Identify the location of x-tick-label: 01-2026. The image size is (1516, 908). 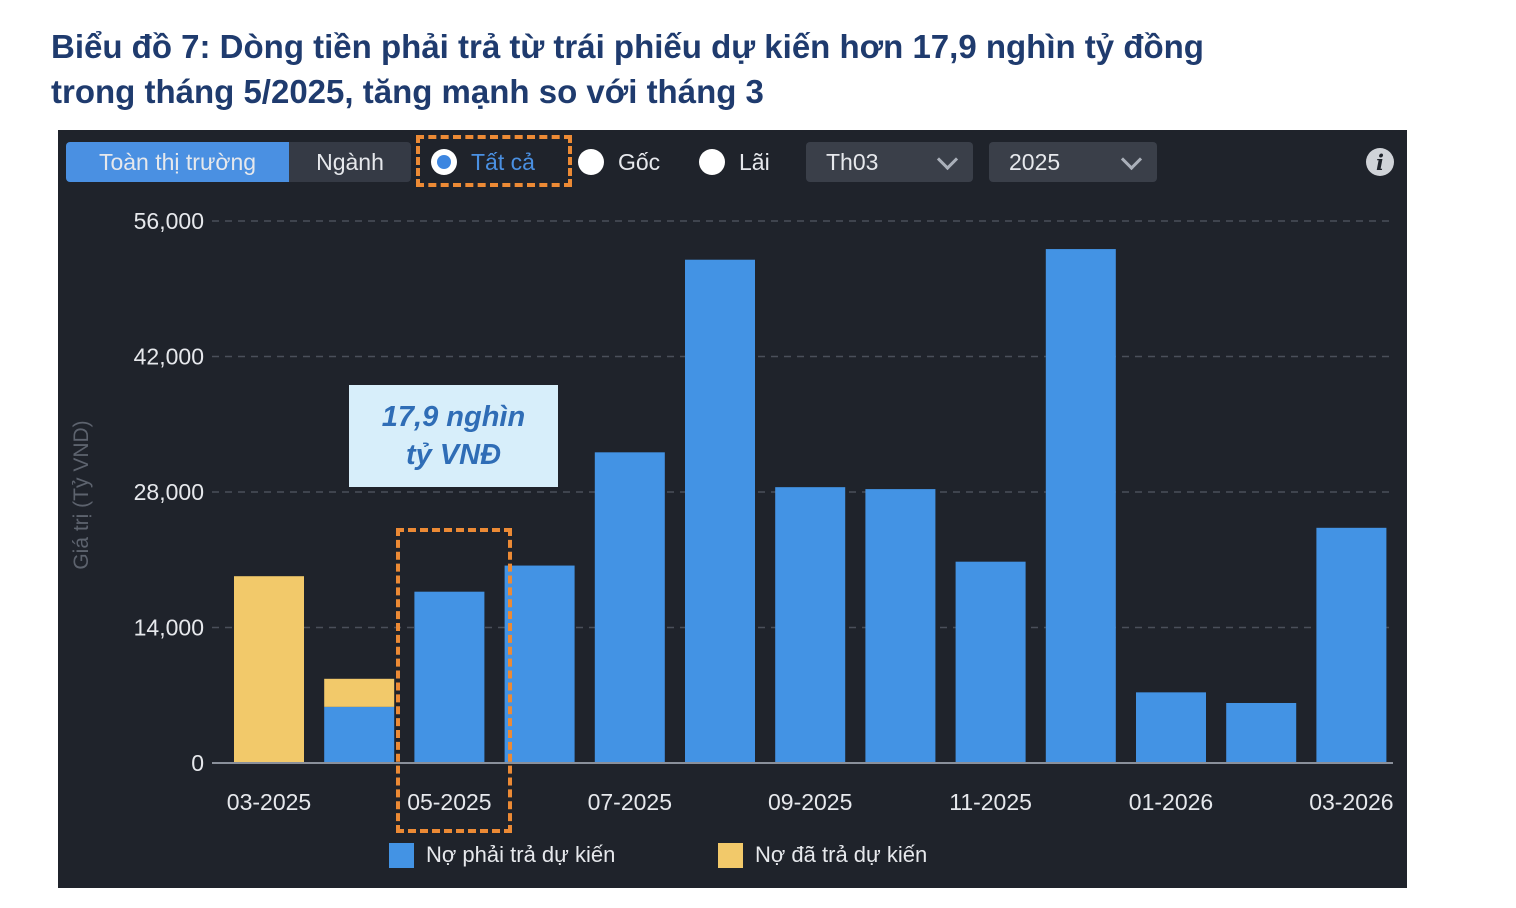
(1171, 802).